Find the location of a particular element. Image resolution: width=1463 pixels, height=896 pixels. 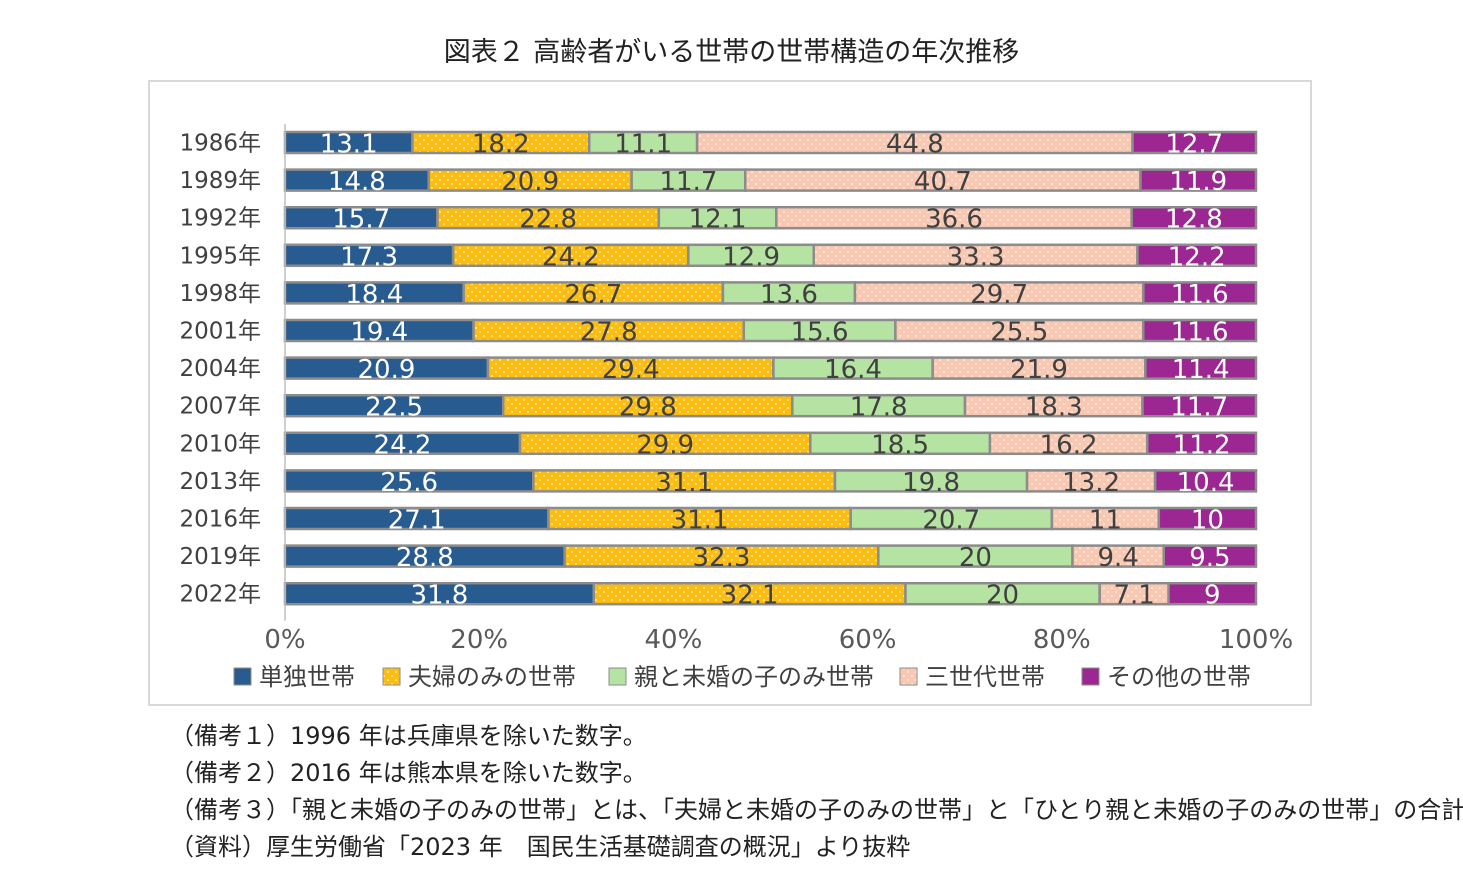

data-label: 44.8 is located at coordinates (915, 145).